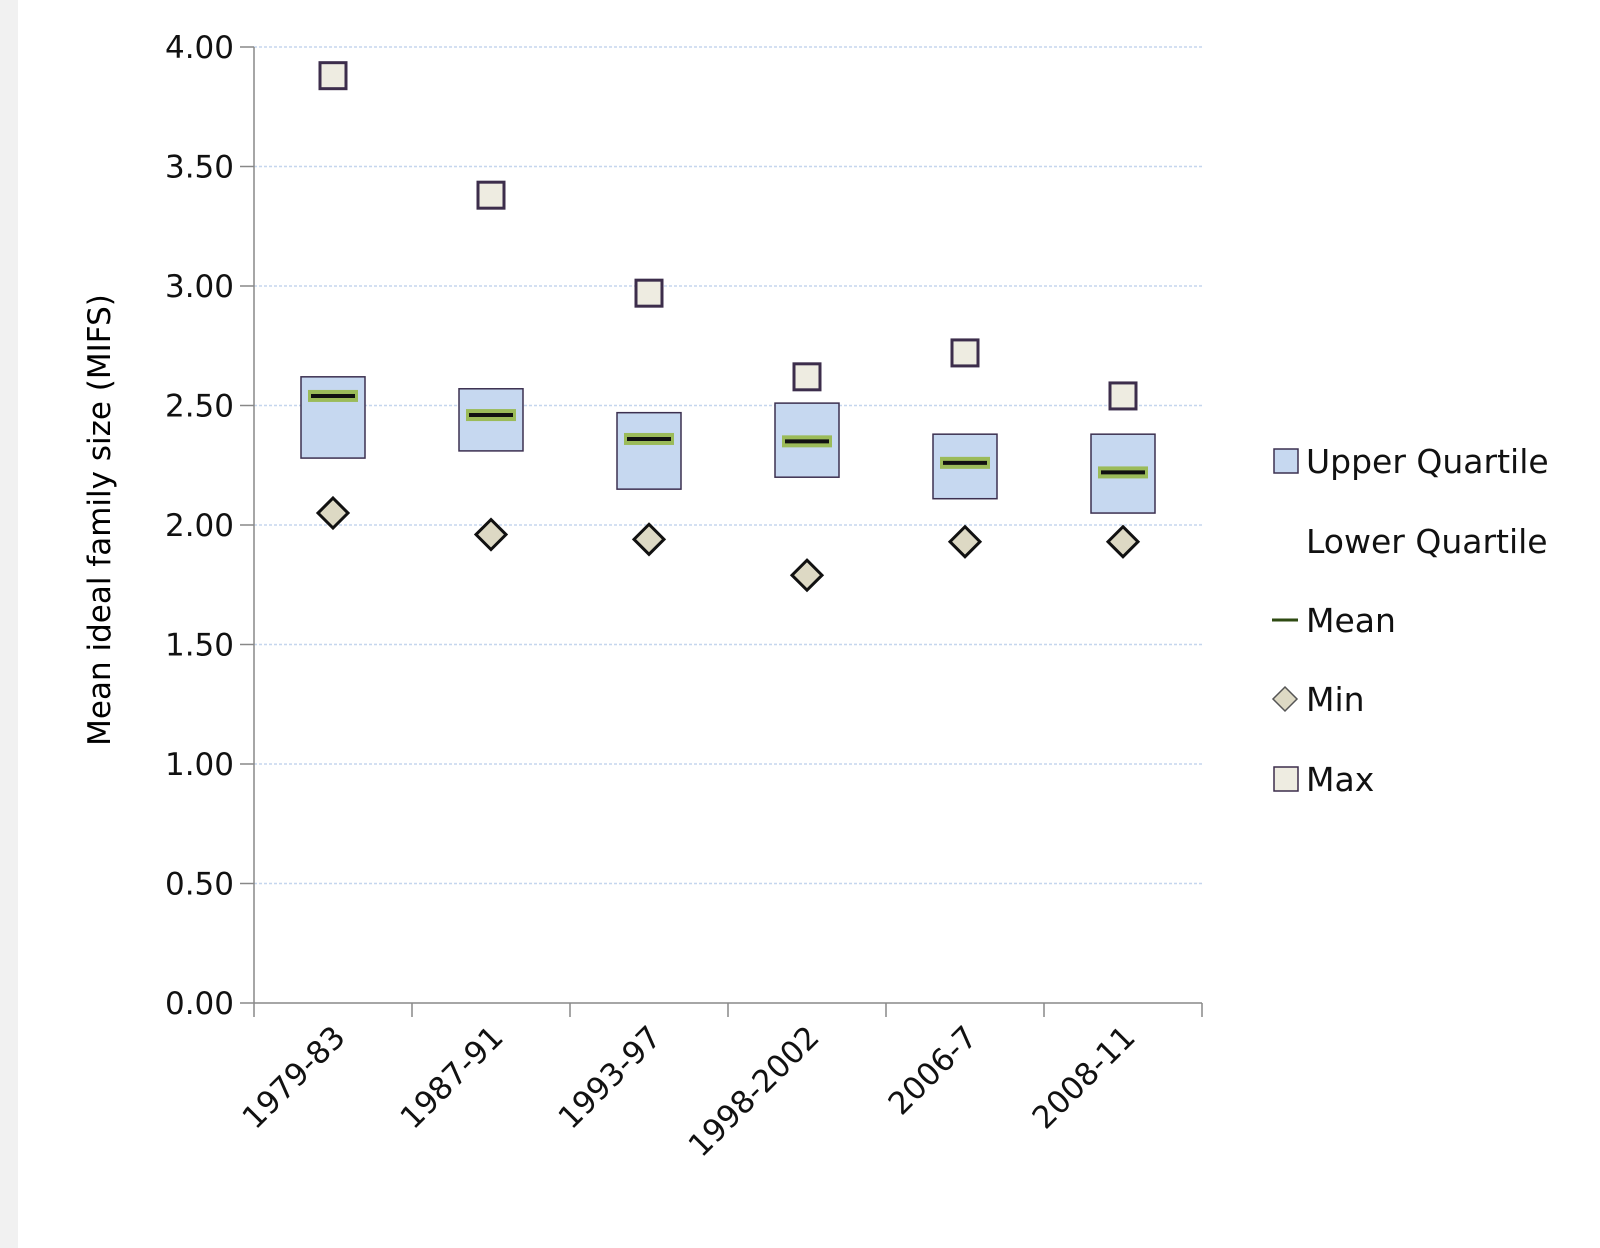 Image resolution: width=1600 pixels, height=1248 pixels. What do you see at coordinates (1410, 620) in the screenshot?
I see `legend: Upper Quartile Lower Quartile Mean Min Max` at bounding box center [1410, 620].